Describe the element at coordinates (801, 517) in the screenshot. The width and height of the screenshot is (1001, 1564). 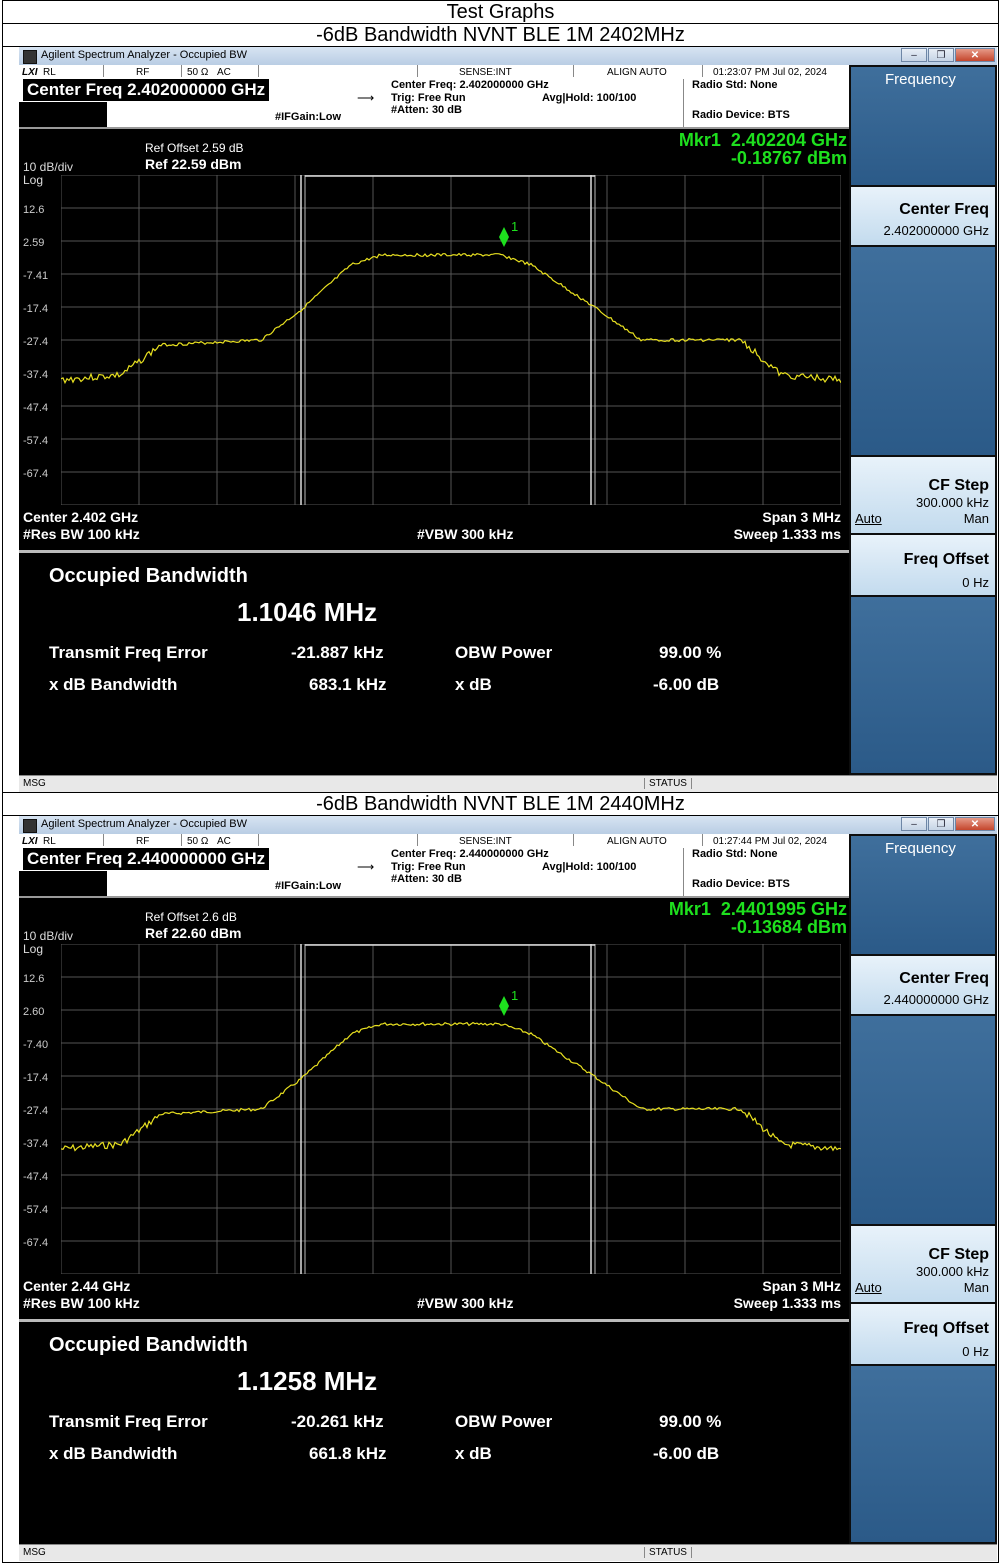
I see `span-label: Span 3 MHz` at that location.